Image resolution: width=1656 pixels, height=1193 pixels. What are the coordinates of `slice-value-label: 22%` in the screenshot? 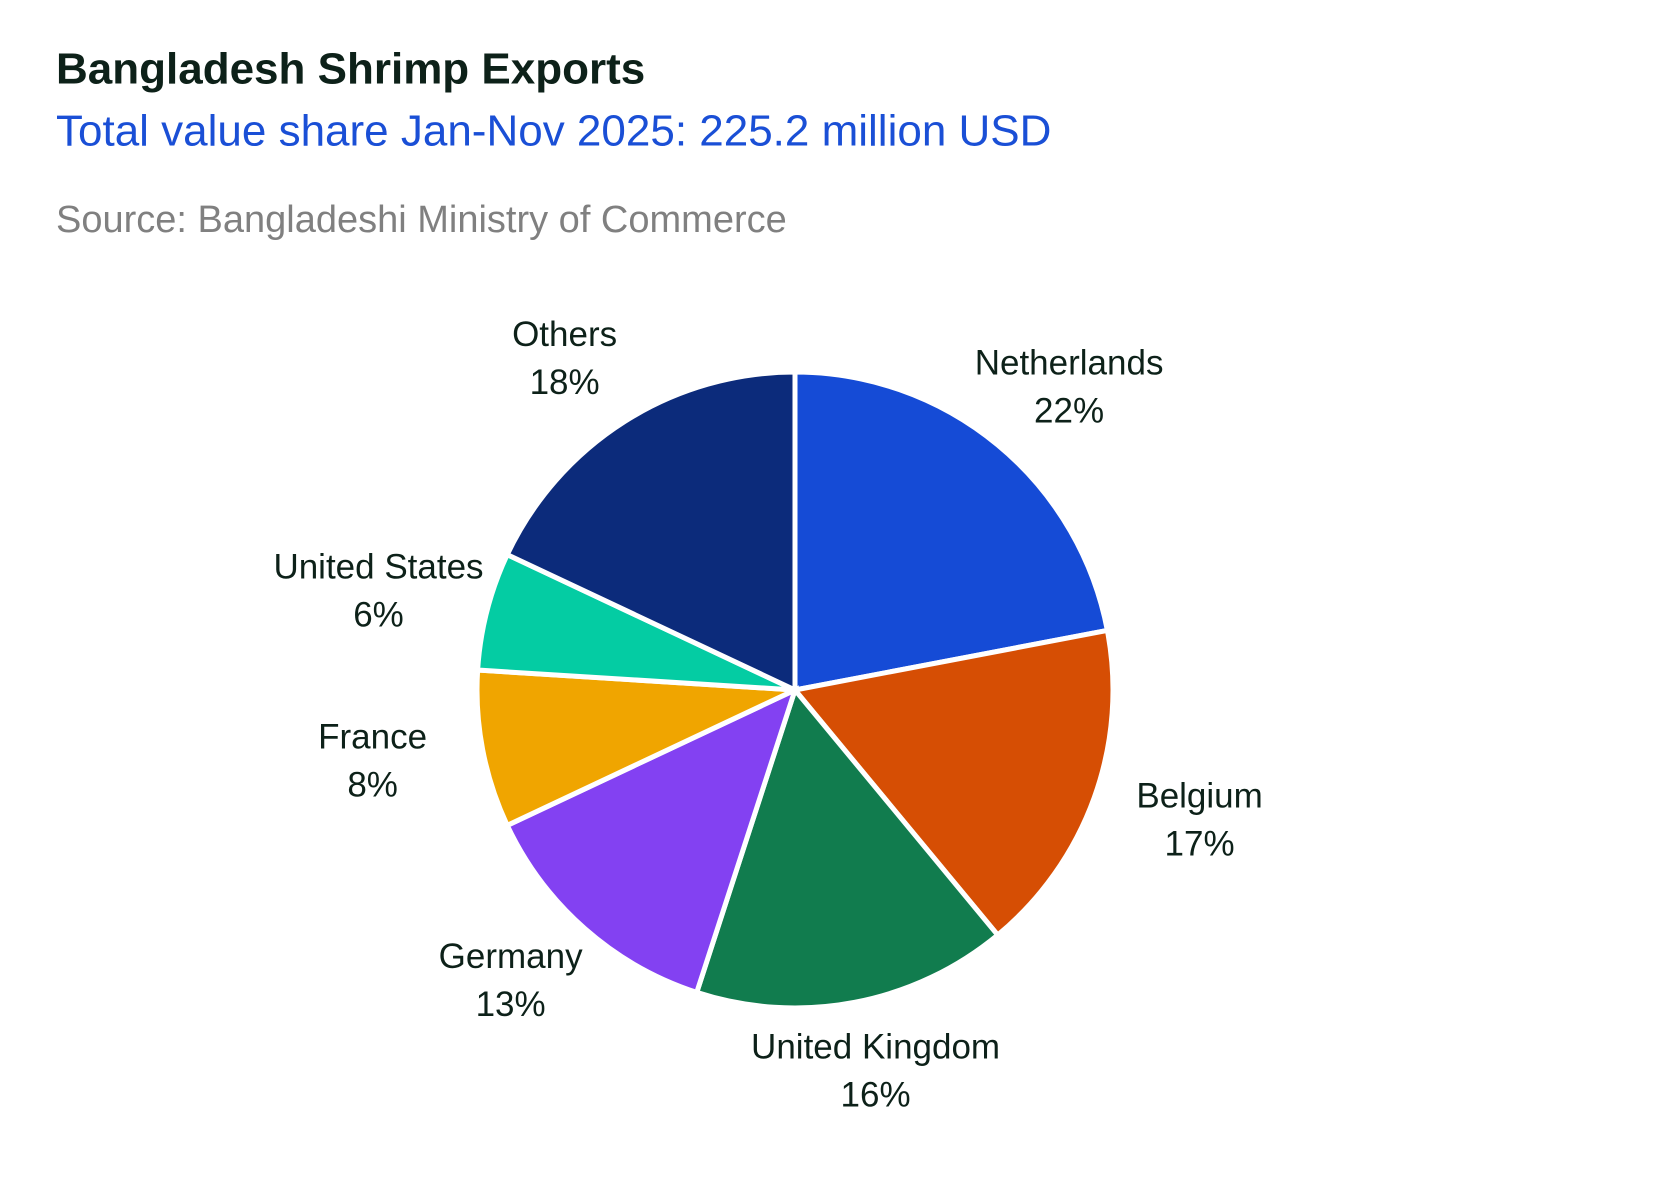 It's located at (1069, 411).